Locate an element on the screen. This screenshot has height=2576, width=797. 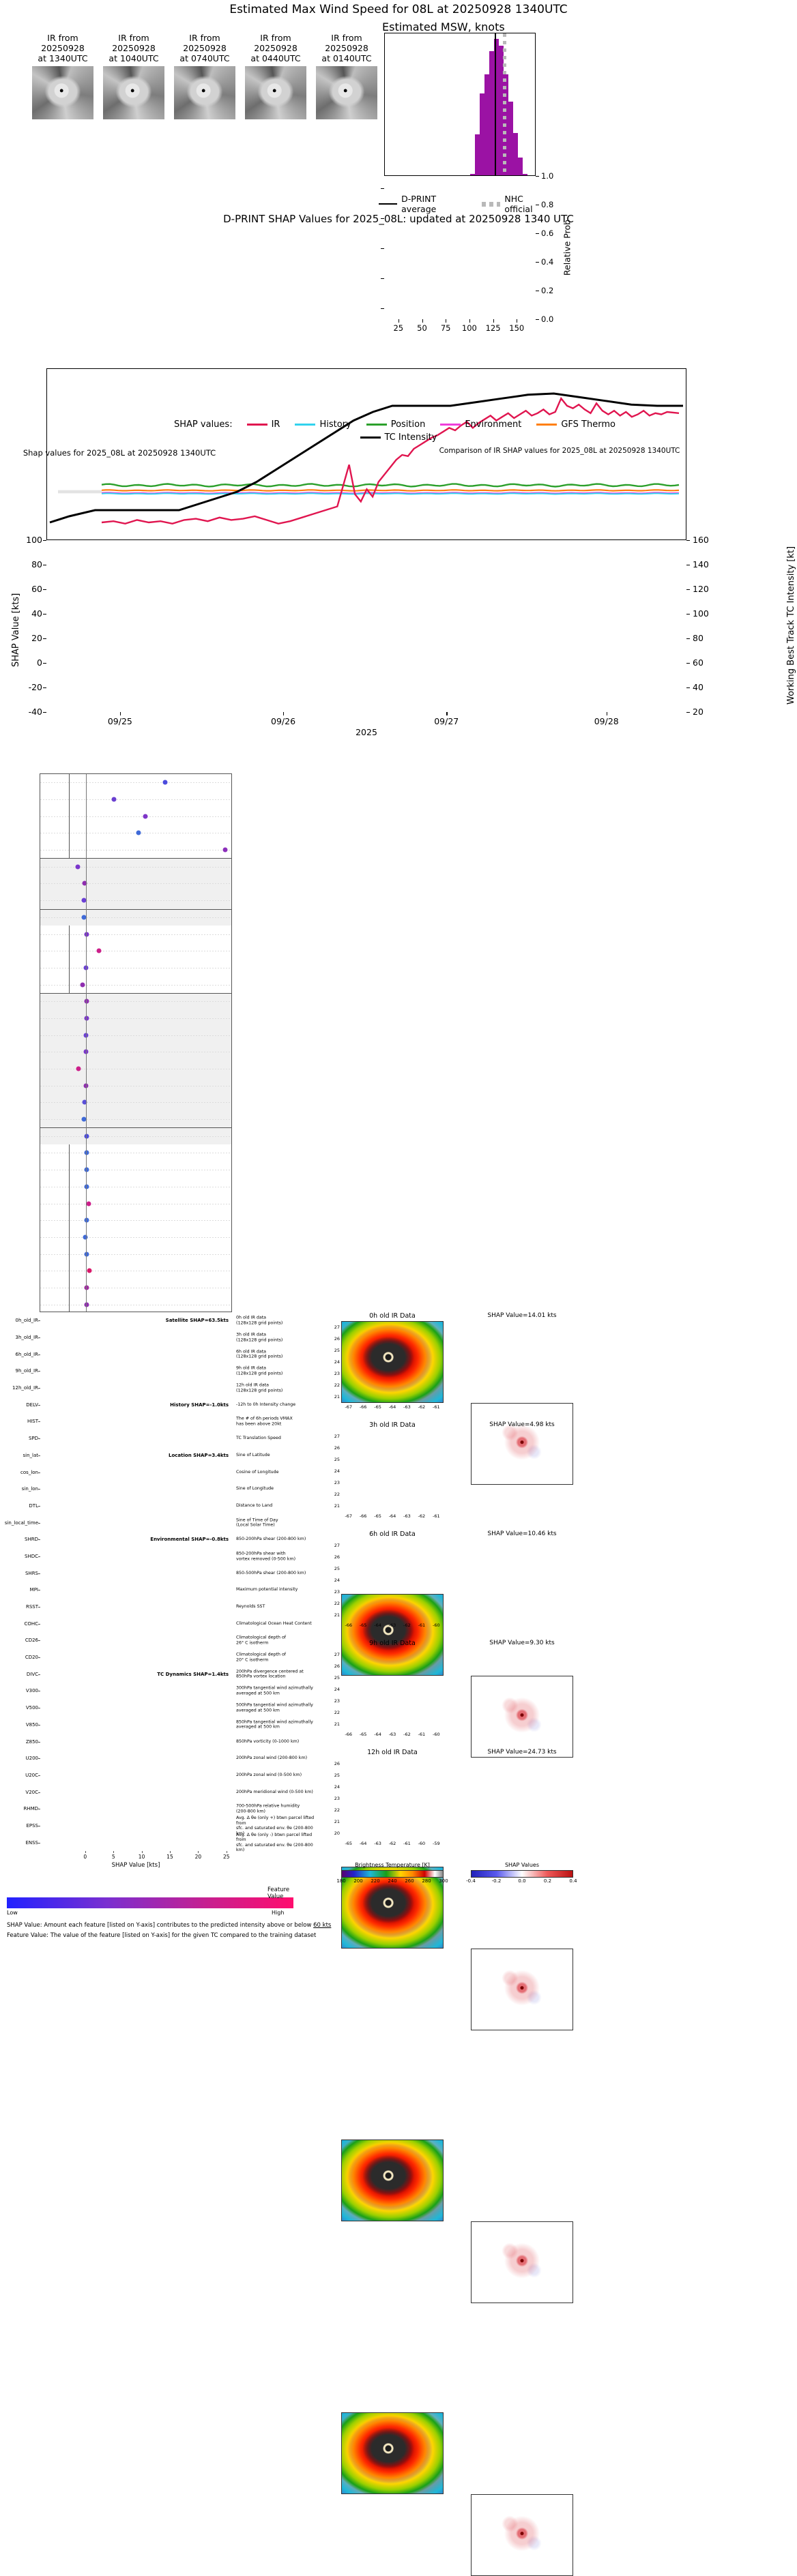
timeseries-legend-item: Environment is located at coordinates (480, 424).